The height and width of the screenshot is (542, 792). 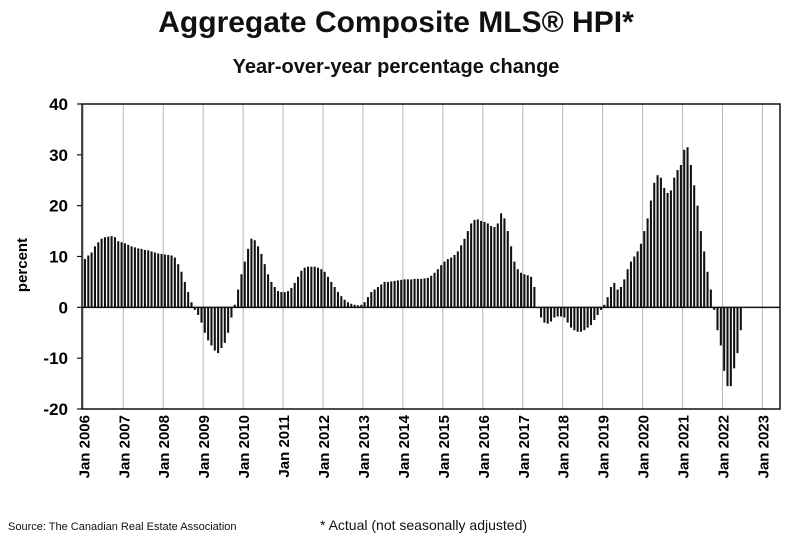 I want to click on x-tick-label: Jan 2010, so click(x=244, y=446).